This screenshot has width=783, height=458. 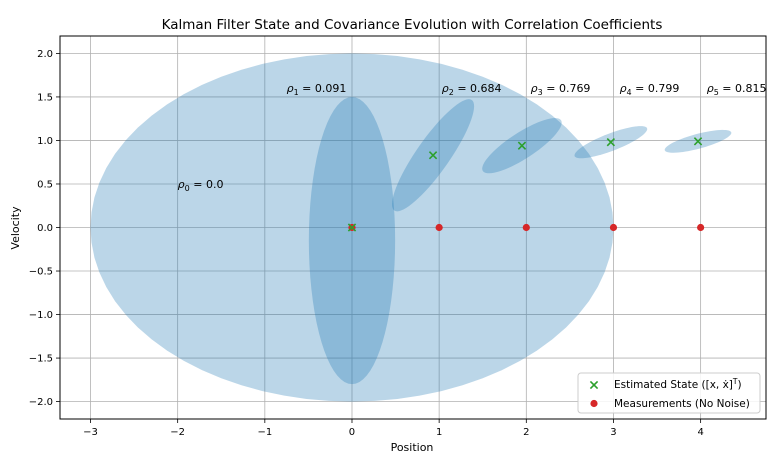 I want to click on x-tick-label: 1, so click(x=439, y=432).